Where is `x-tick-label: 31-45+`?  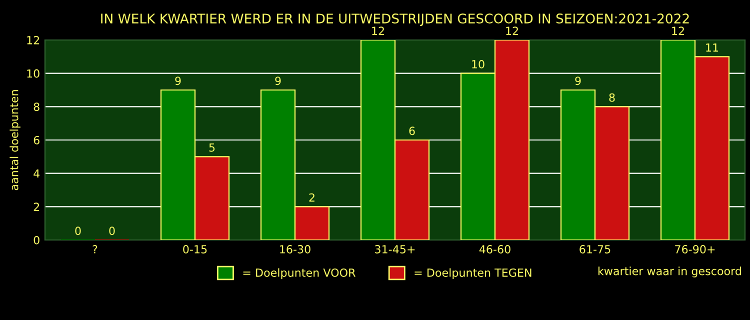
x-tick-label: 31-45+ is located at coordinates (395, 249).